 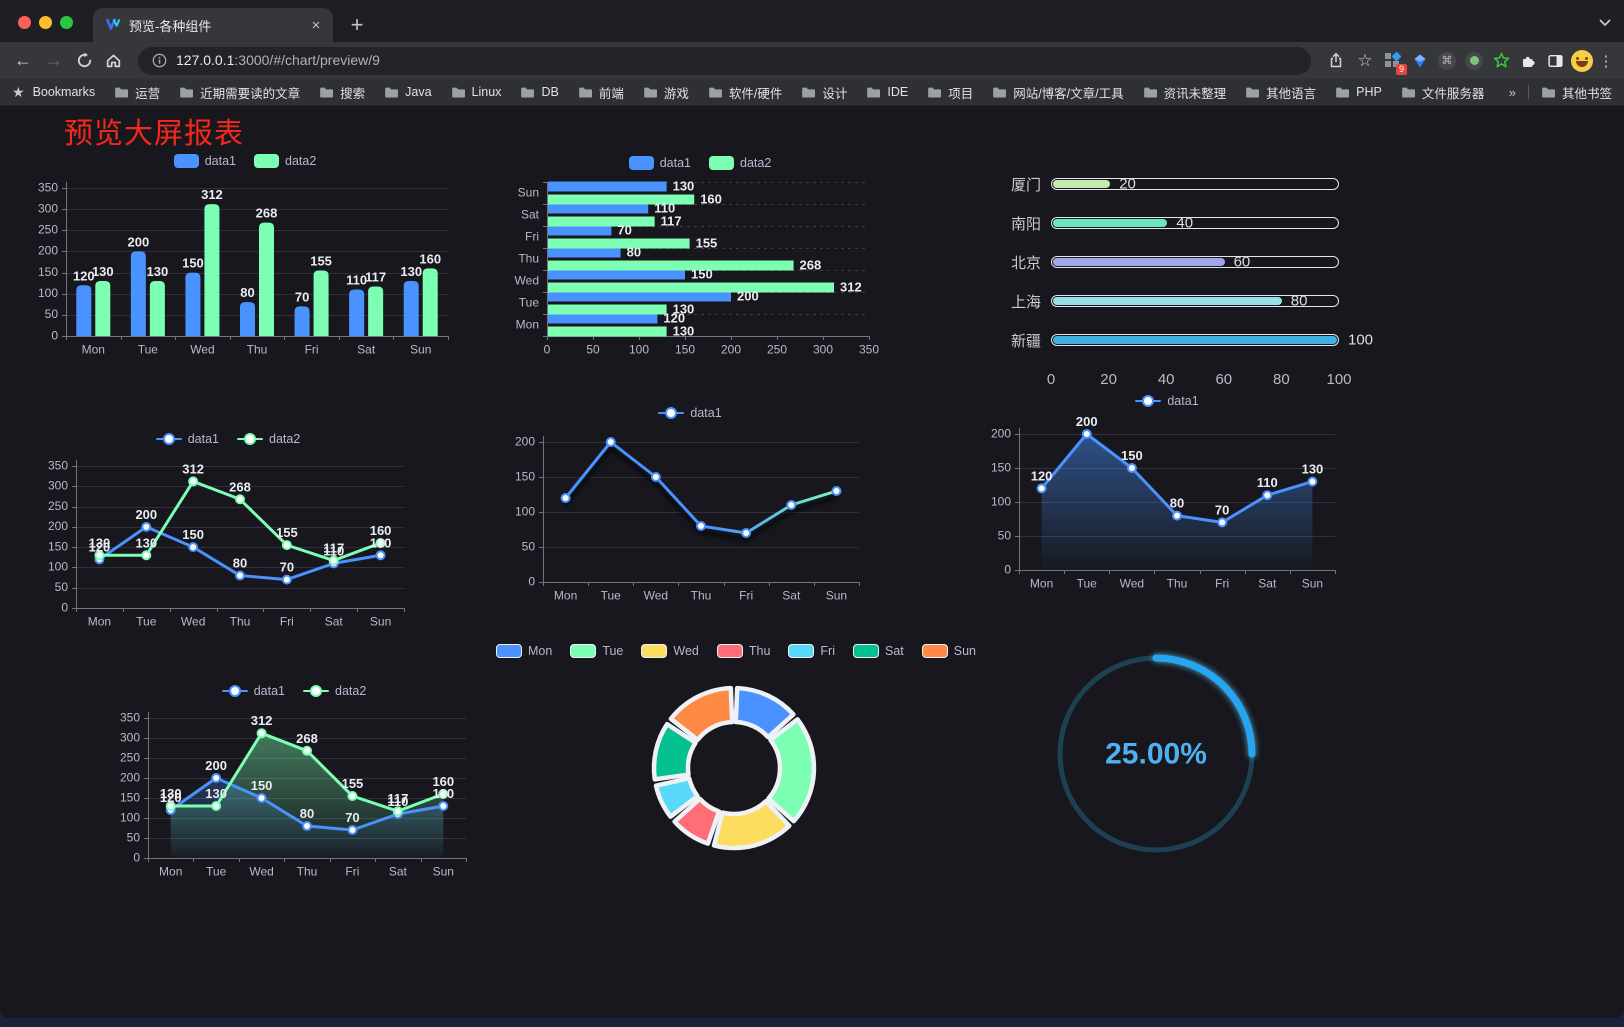 What do you see at coordinates (1474, 61) in the screenshot?
I see `extension-record-icon` at bounding box center [1474, 61].